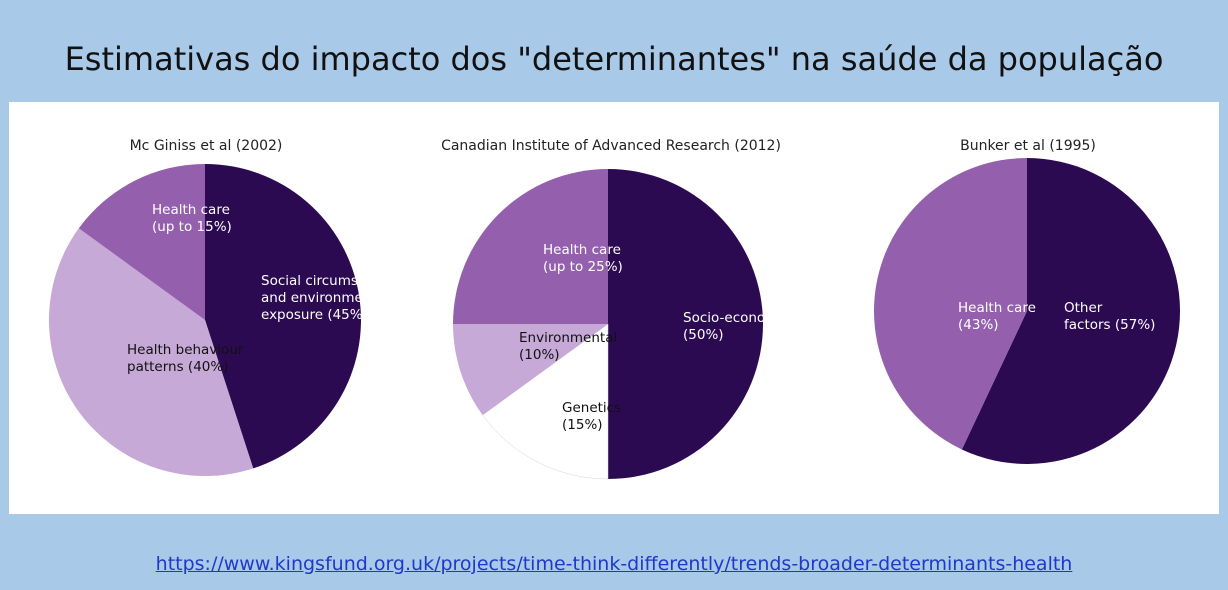 Image resolution: width=1228 pixels, height=590 pixels. What do you see at coordinates (192, 218) in the screenshot?
I see `slice-label: Health care (up to 15%)` at bounding box center [192, 218].